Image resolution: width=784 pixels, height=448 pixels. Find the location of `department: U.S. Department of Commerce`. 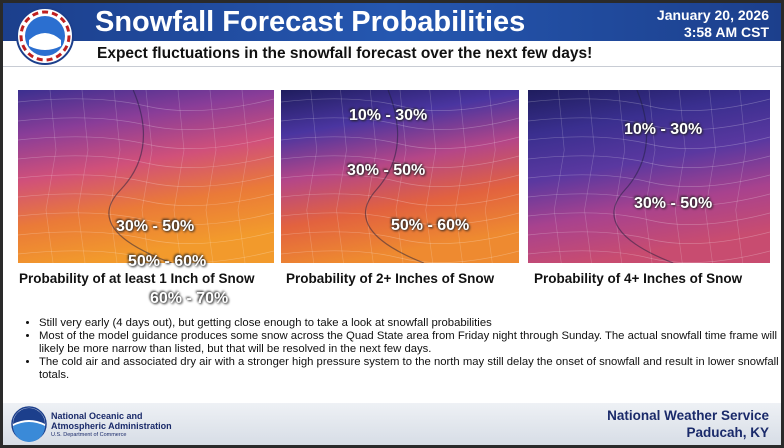

department: U.S. Department of Commerce is located at coordinates (89, 435).